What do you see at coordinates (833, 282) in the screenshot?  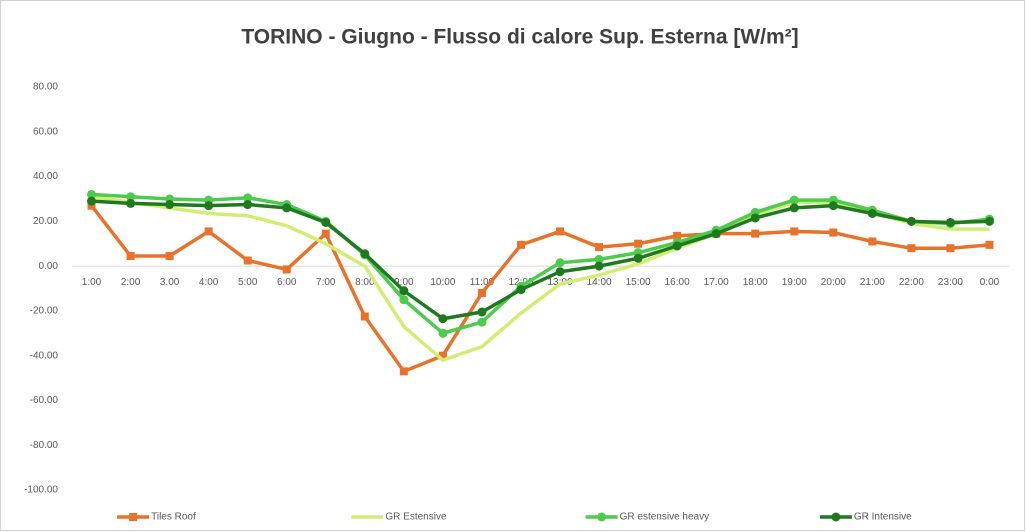 I see `x-tick-label: 20:00` at bounding box center [833, 282].